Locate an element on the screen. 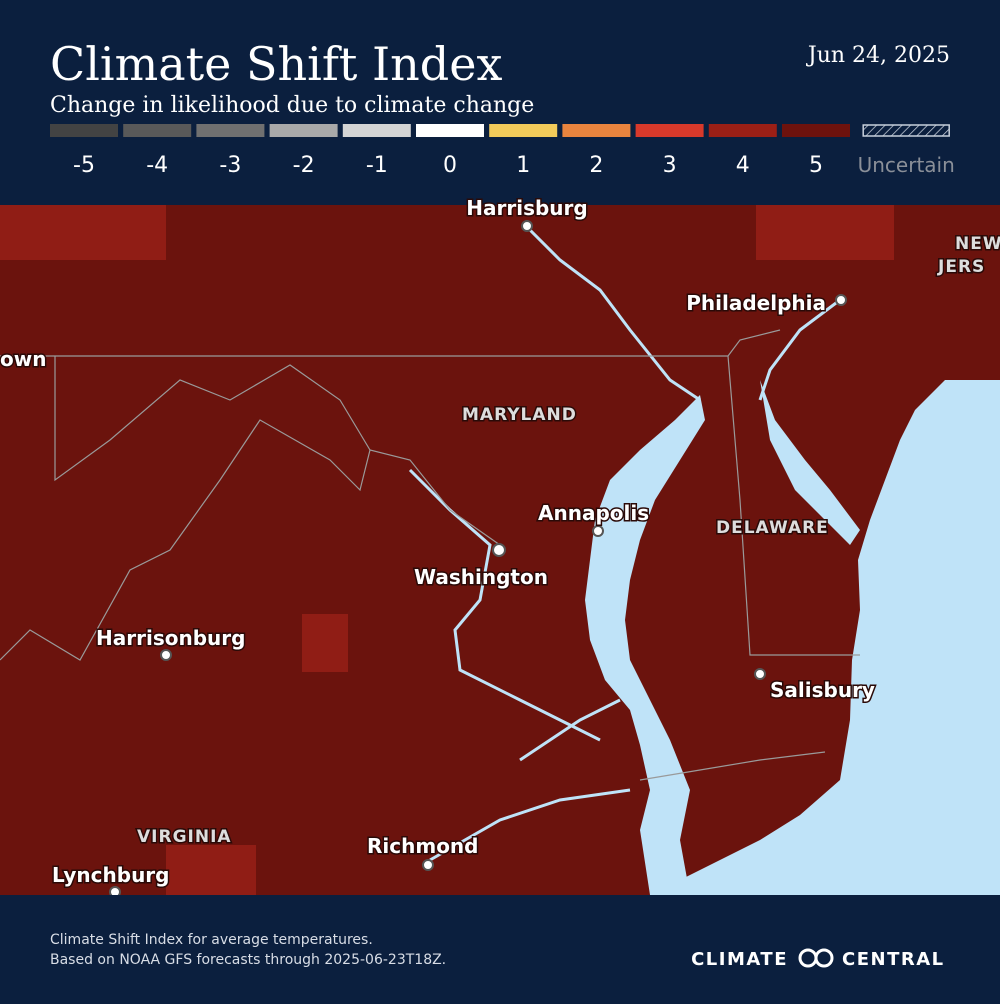 The image size is (1000, 1004). place-label: Philadelphia is located at coordinates (756, 303).